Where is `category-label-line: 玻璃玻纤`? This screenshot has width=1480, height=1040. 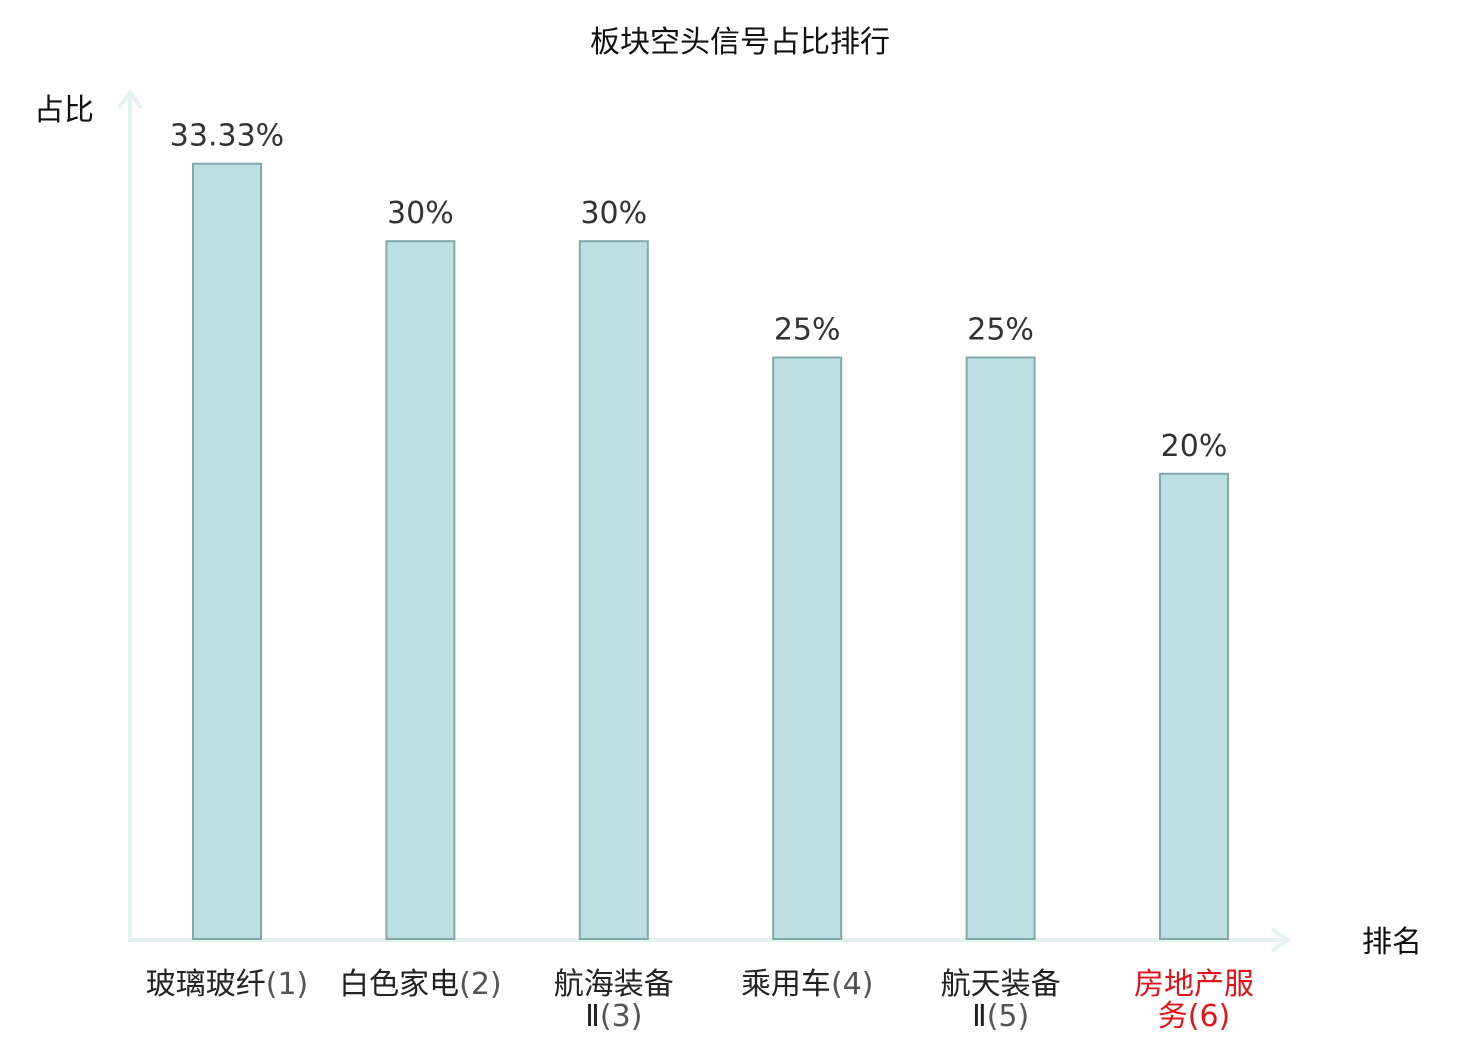 category-label-line: 玻璃玻纤 is located at coordinates (206, 984).